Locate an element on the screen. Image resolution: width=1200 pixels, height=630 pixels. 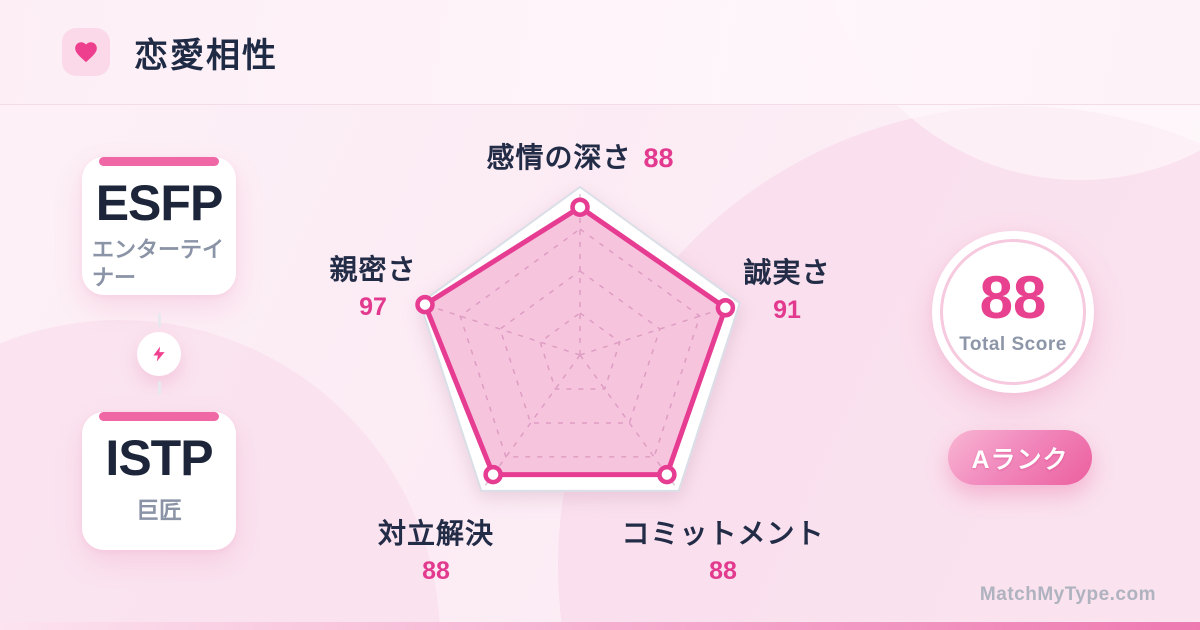
watermark: MatchMyType.com is located at coordinates (1067, 594).